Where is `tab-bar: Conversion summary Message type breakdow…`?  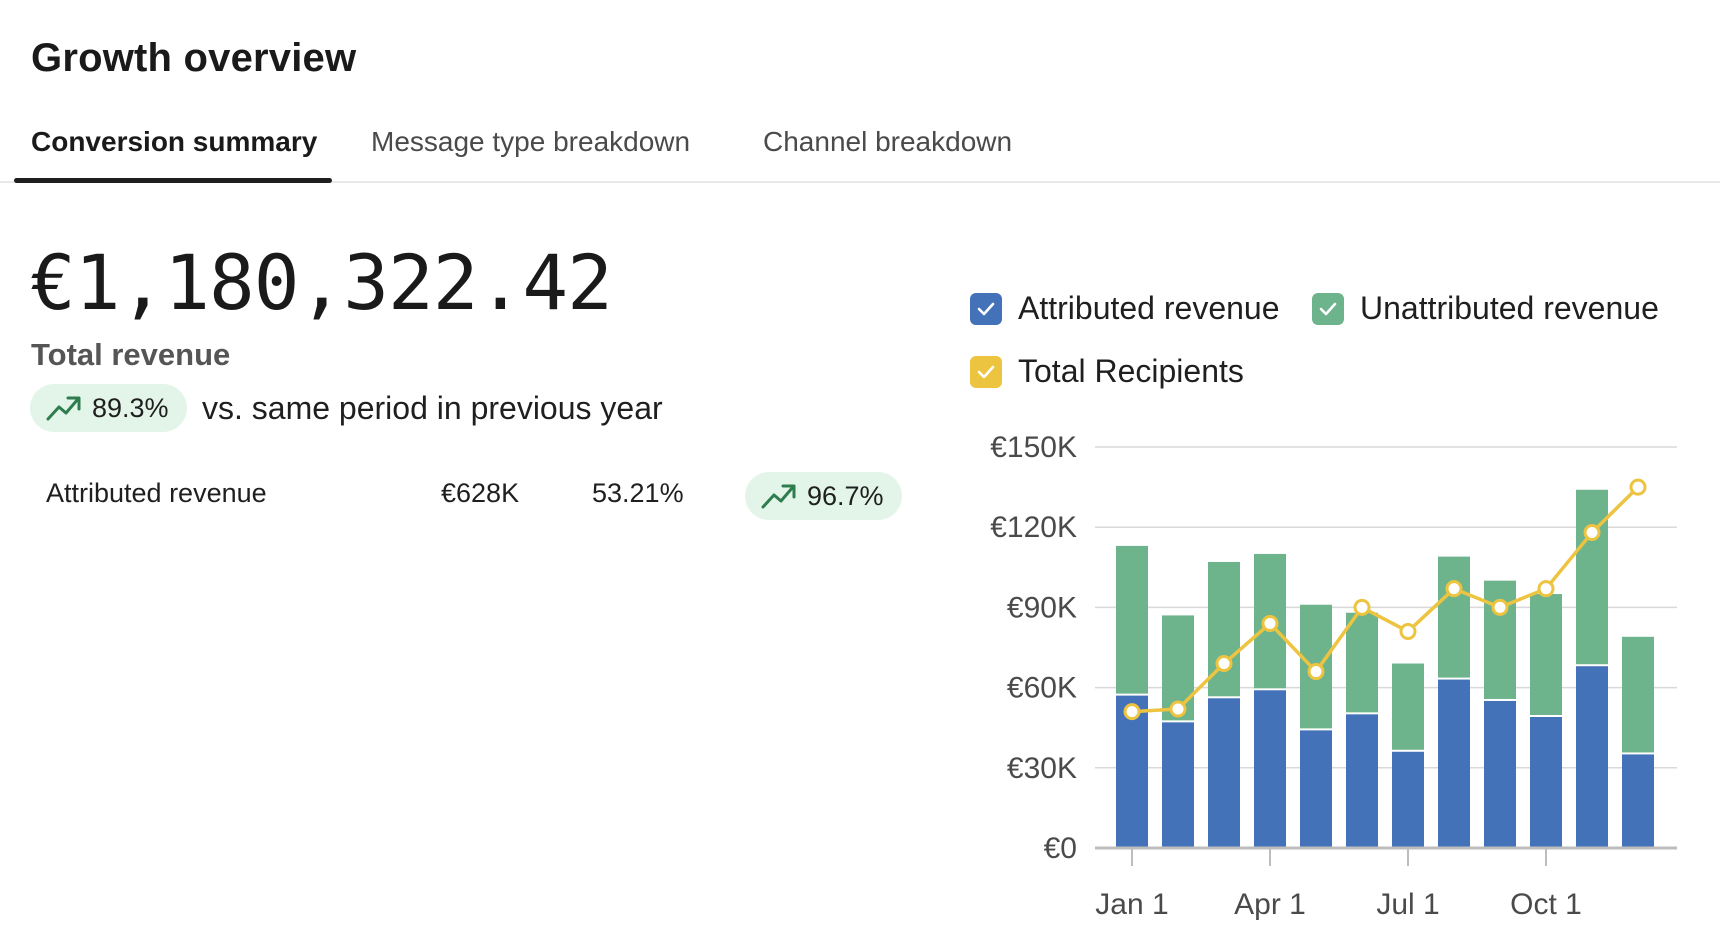
tab-bar: Conversion summary Message type breakdow… is located at coordinates (860, 147).